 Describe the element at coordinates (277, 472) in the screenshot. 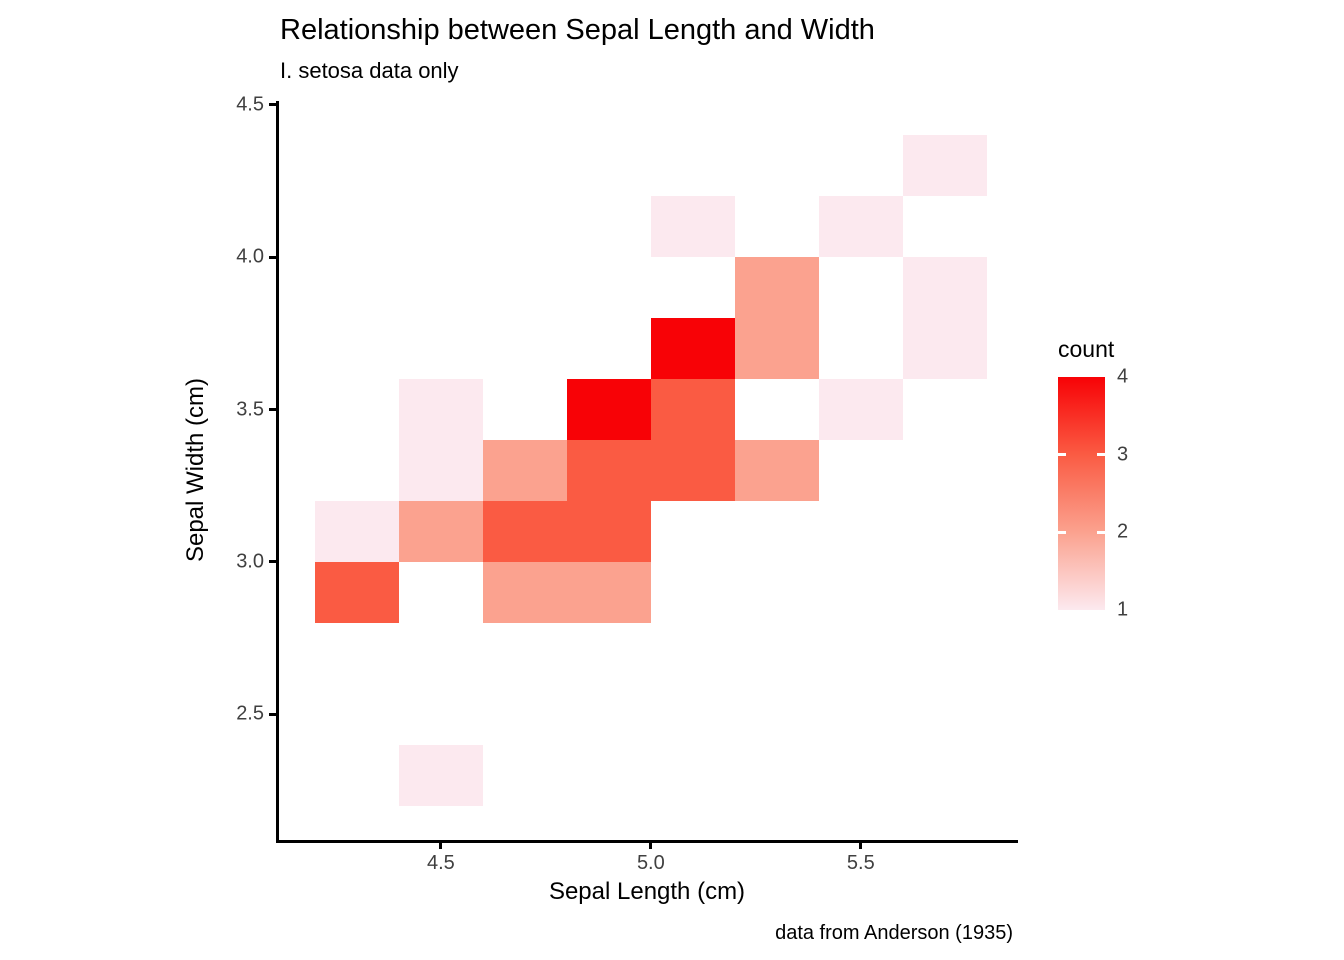

I see `y-axis-line` at that location.